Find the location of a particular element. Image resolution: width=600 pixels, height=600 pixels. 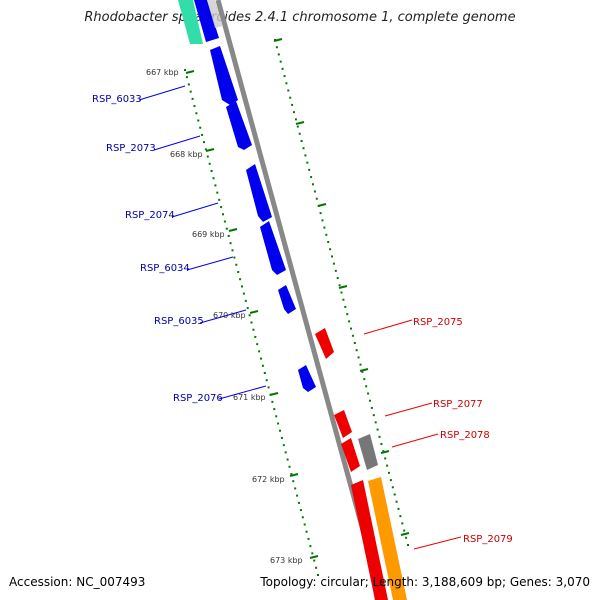

accession-text: Accession: NC_007493 is located at coordinates (77, 582).